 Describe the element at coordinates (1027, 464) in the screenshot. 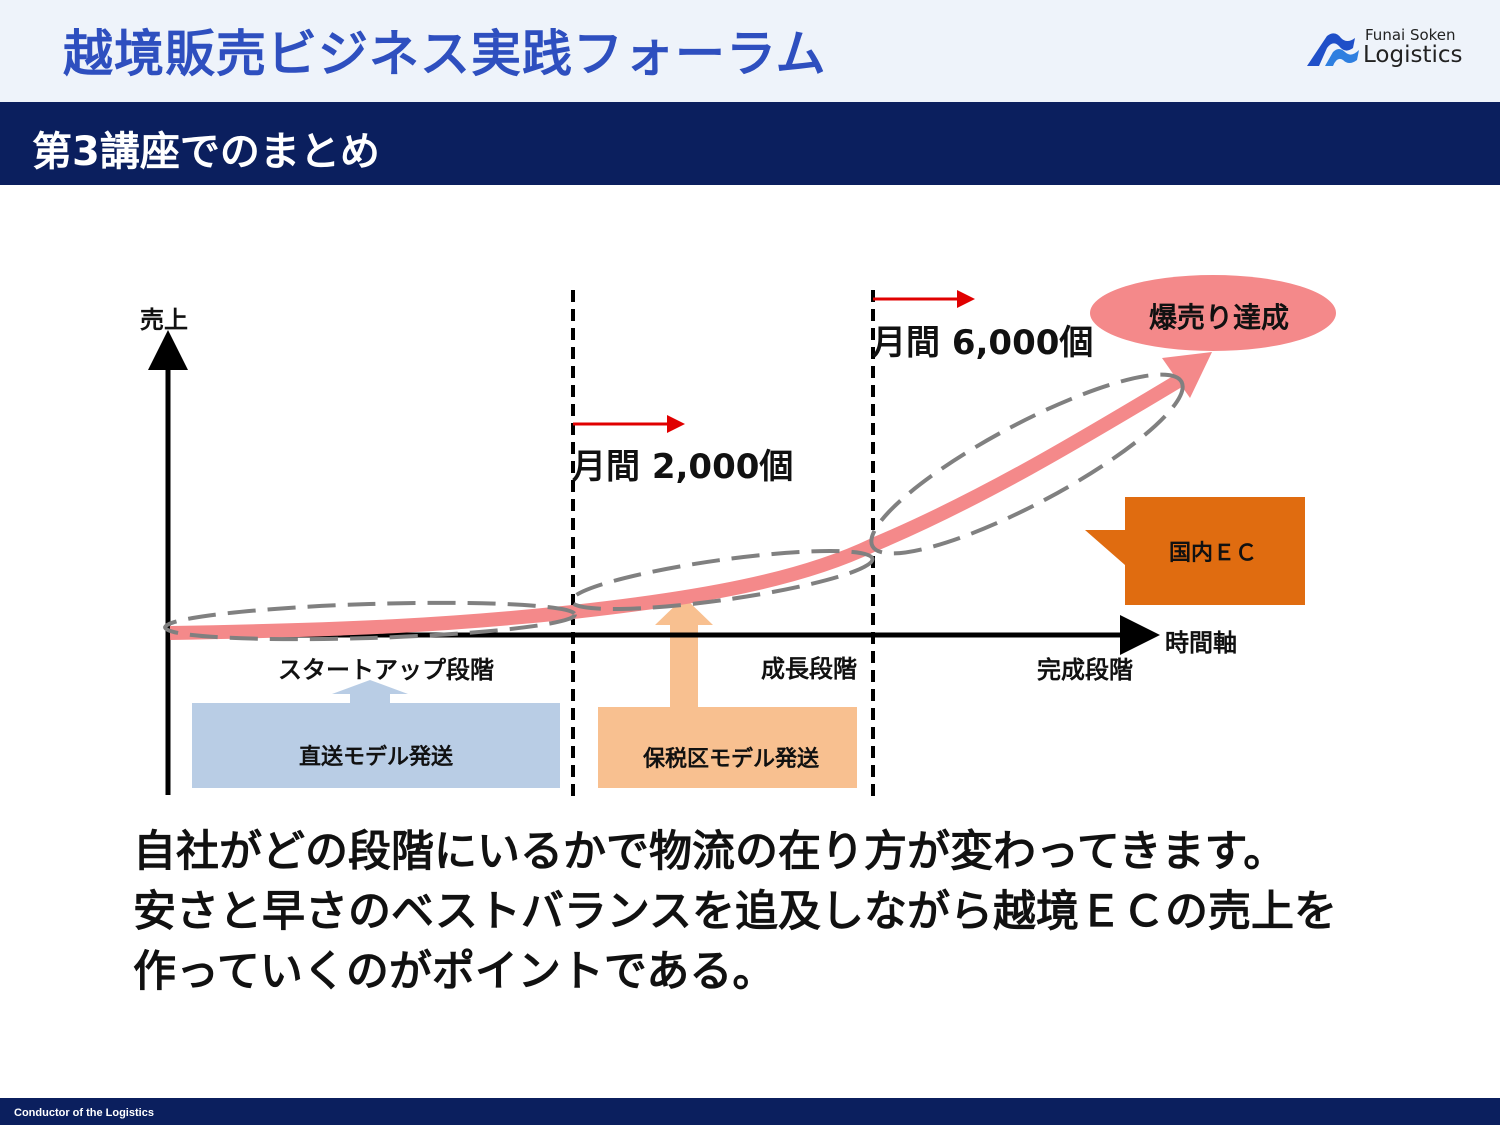

I see `mature-range-ellipse` at that location.